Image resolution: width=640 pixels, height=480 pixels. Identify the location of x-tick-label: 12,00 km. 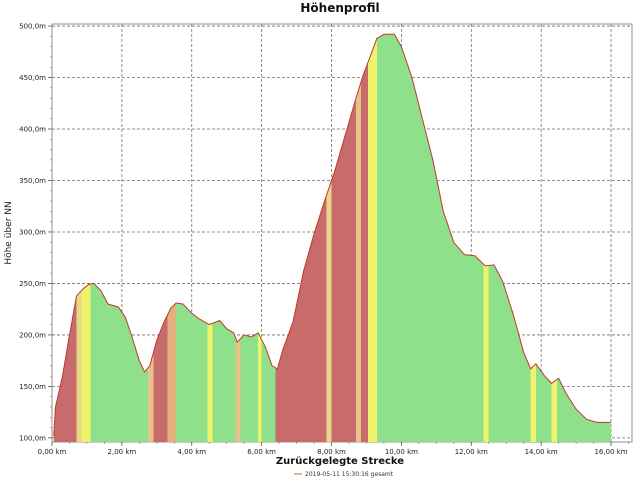
(471, 452).